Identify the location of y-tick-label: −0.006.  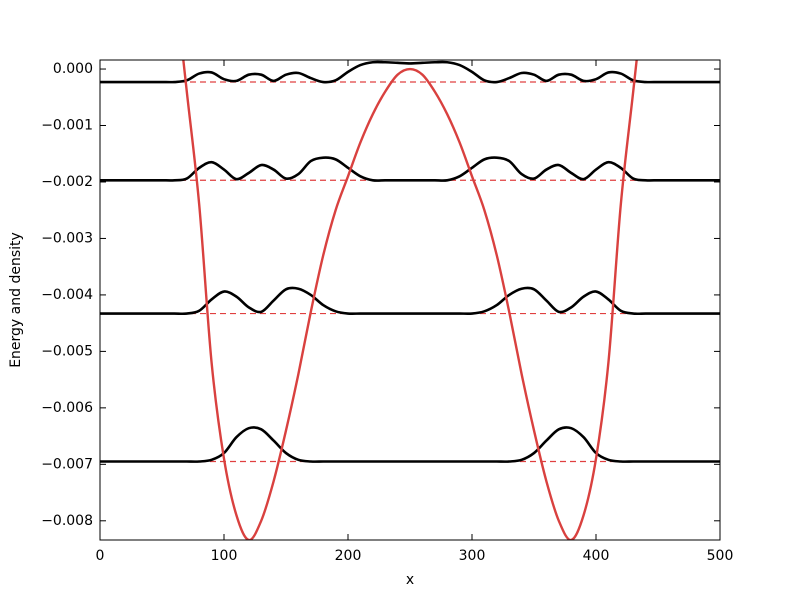
(67, 408).